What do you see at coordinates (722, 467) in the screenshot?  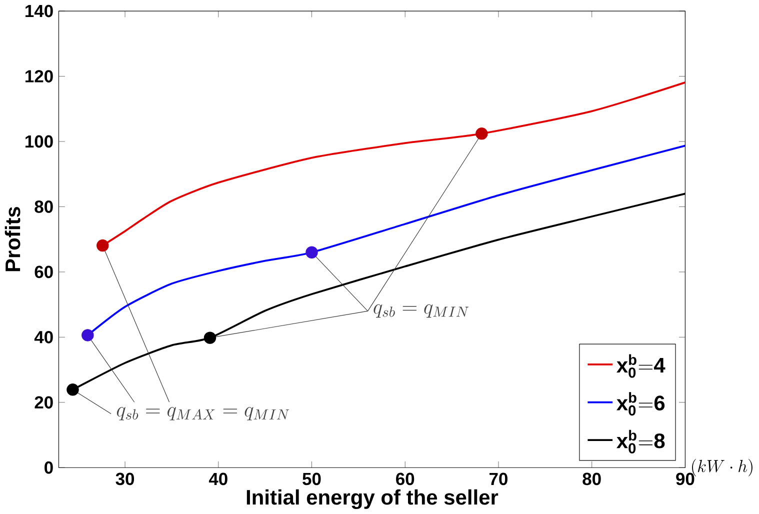 I see `text: $(kW\cdot h)$` at bounding box center [722, 467].